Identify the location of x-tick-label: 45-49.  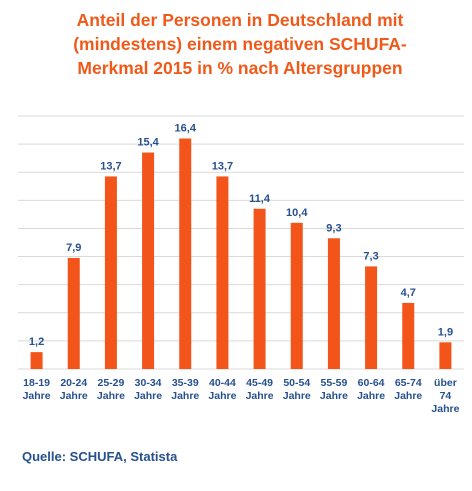
(259, 383).